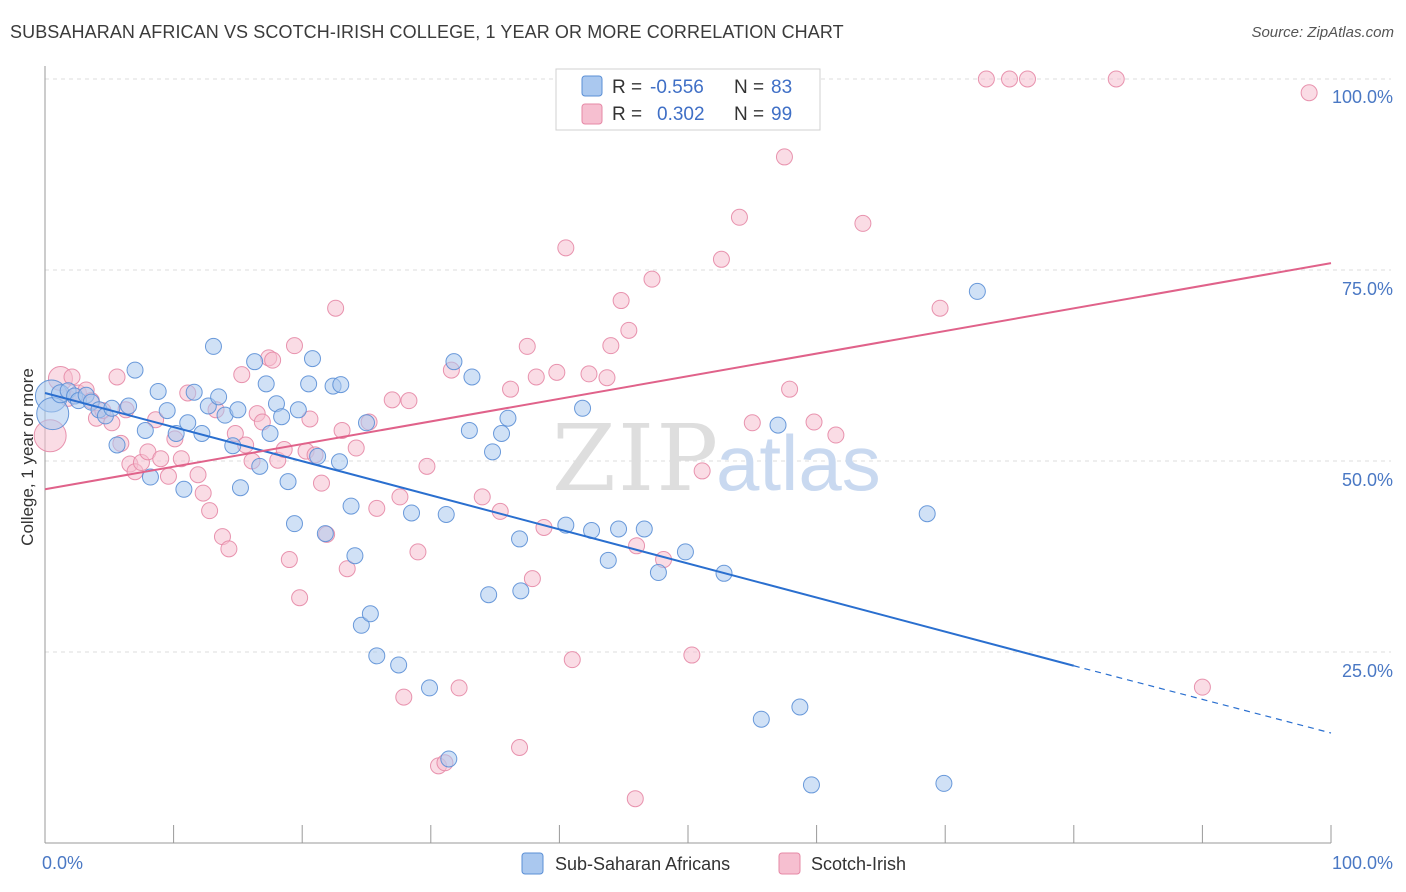 The image size is (1406, 892). What do you see at coordinates (592, 86) in the screenshot?
I see `legend-swatch-blue` at bounding box center [592, 86].